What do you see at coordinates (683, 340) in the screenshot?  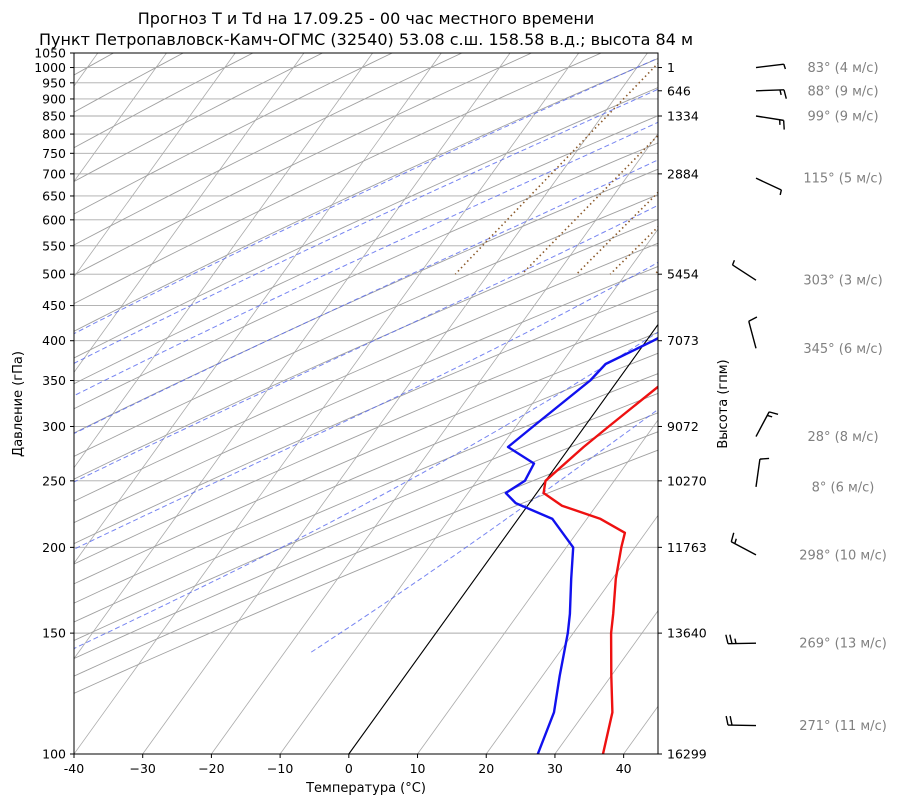 I see `height-tick-label: 7073` at bounding box center [683, 340].